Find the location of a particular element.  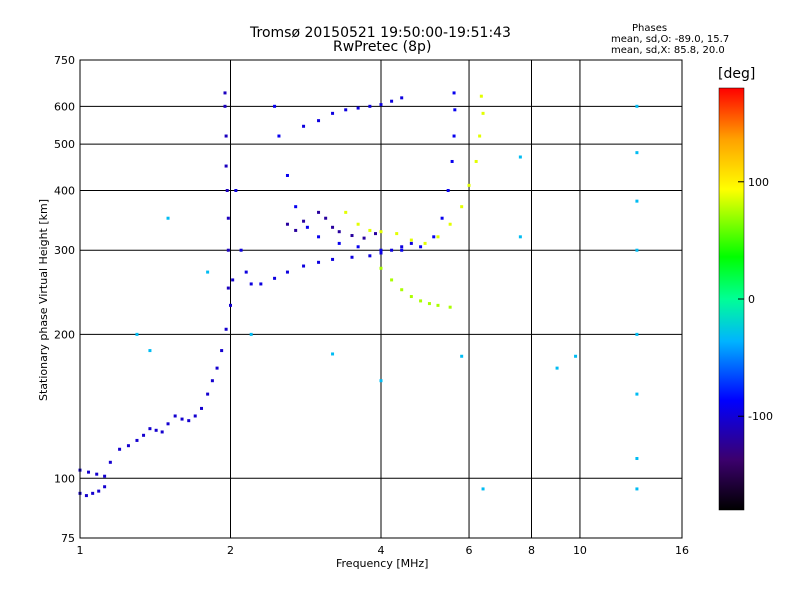

colorbar-axis: 100 0 -100 is located at coordinates (755, 299).